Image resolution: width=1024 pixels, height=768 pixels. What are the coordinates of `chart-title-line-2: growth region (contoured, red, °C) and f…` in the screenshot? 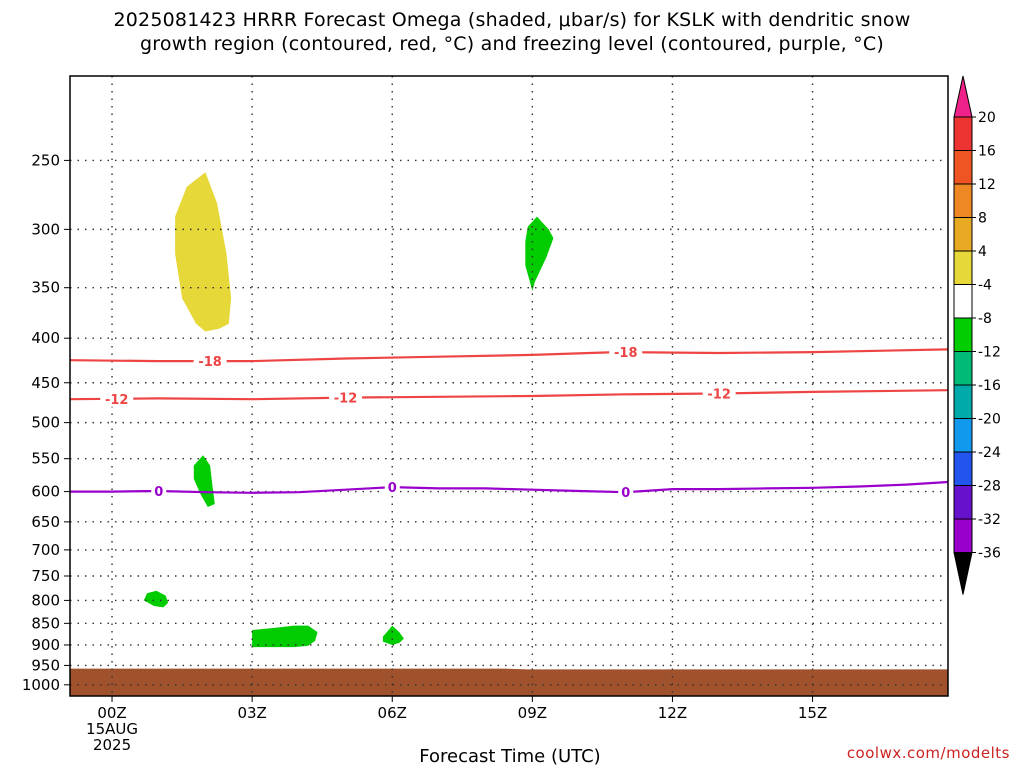 It's located at (512, 44).